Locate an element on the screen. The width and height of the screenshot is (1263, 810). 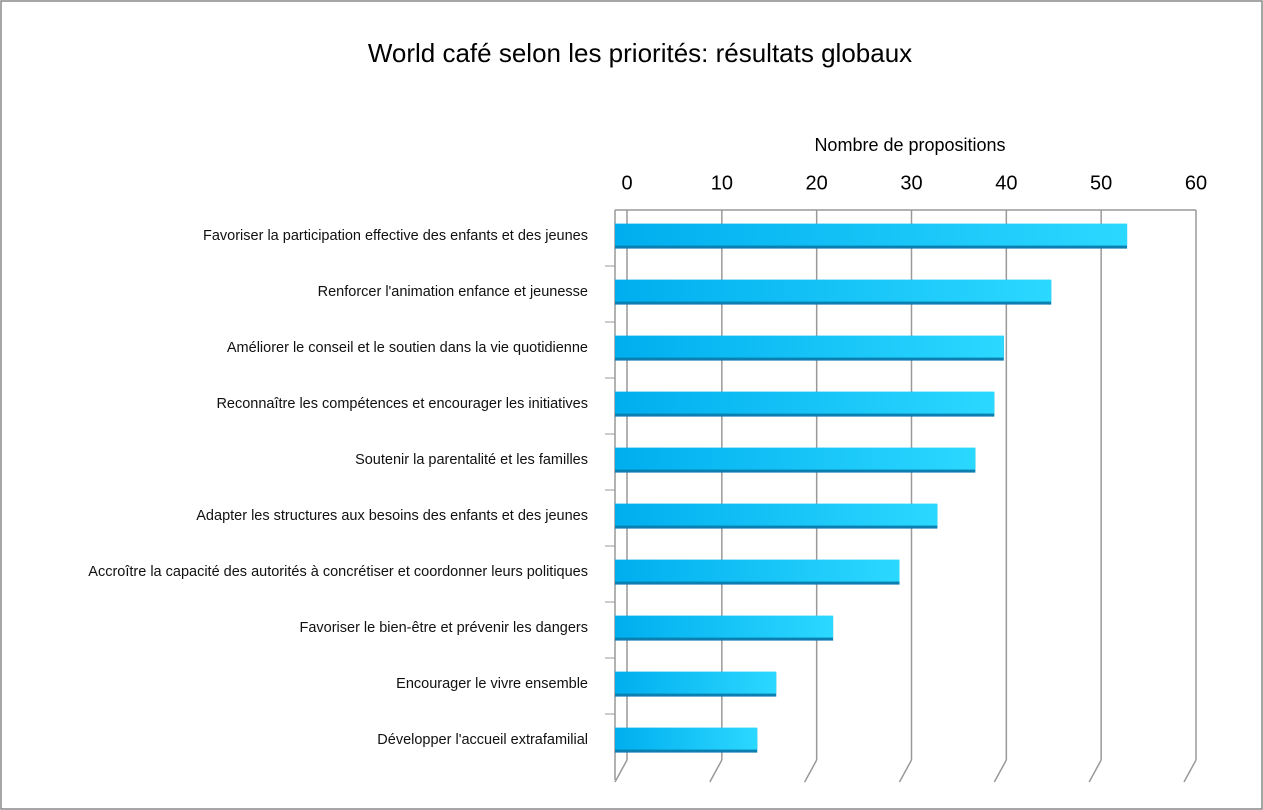
x-axis-title: Nombre de propositions is located at coordinates (909, 145).